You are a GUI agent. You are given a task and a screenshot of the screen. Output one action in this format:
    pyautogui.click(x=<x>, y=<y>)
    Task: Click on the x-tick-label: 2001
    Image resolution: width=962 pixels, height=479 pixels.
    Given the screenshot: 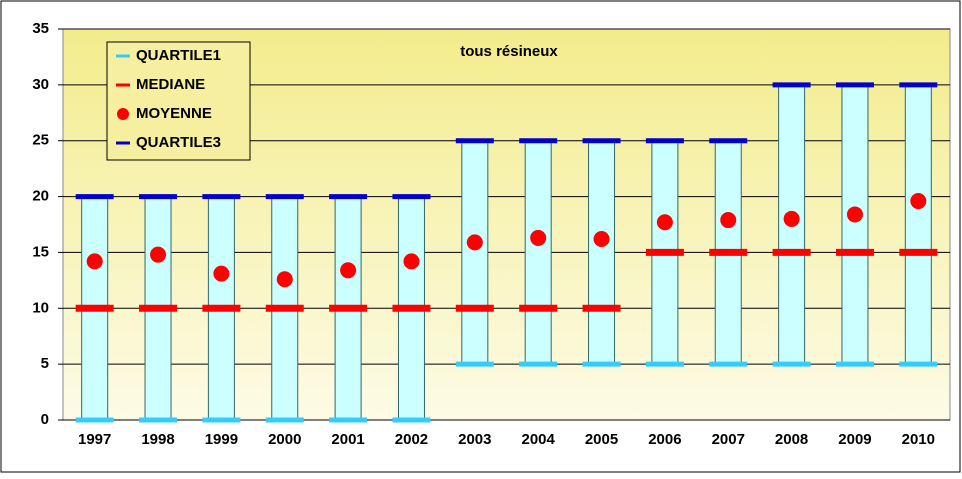 What is the action you would take?
    pyautogui.click(x=347, y=439)
    